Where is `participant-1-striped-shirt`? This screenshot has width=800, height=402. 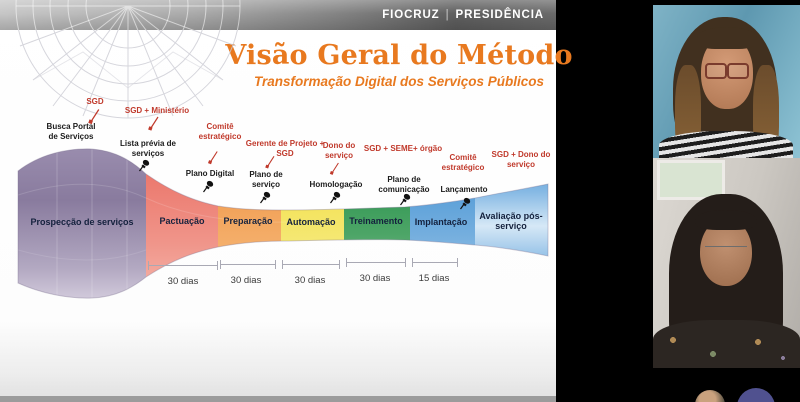
participant-1-striped-shirt is located at coordinates (726, 144).